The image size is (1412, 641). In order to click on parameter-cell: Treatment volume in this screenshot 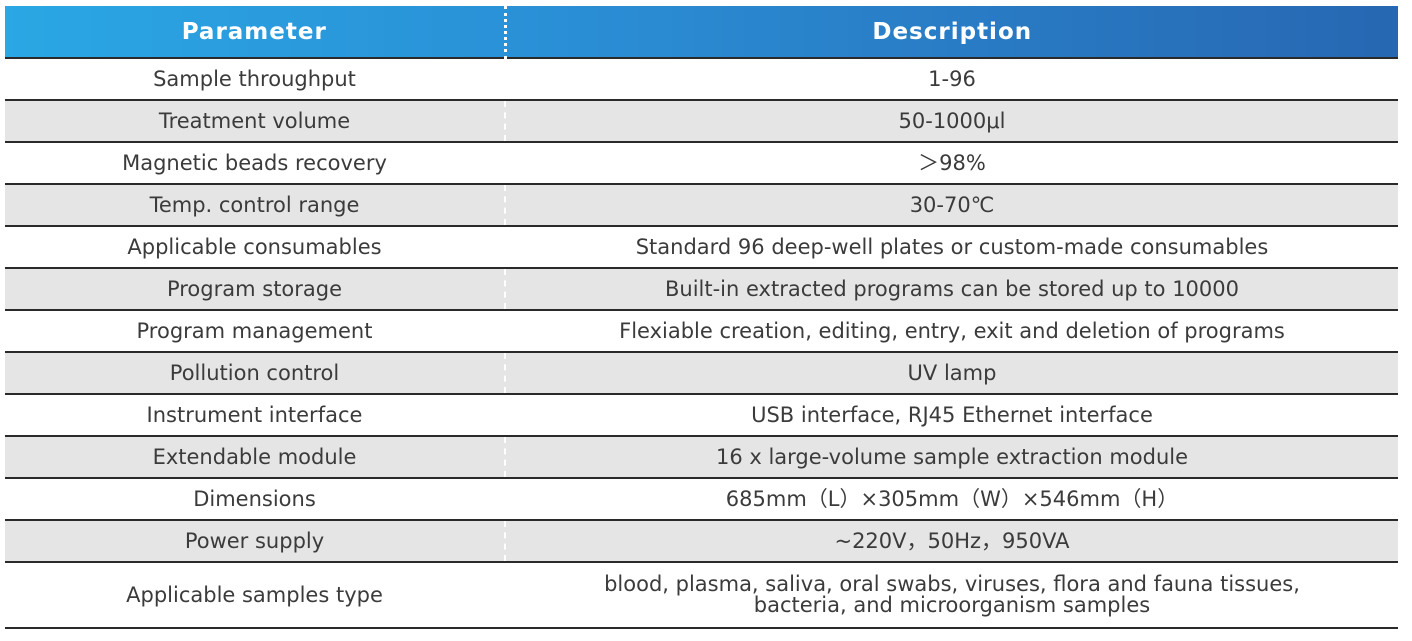, I will do `click(255, 121)`.